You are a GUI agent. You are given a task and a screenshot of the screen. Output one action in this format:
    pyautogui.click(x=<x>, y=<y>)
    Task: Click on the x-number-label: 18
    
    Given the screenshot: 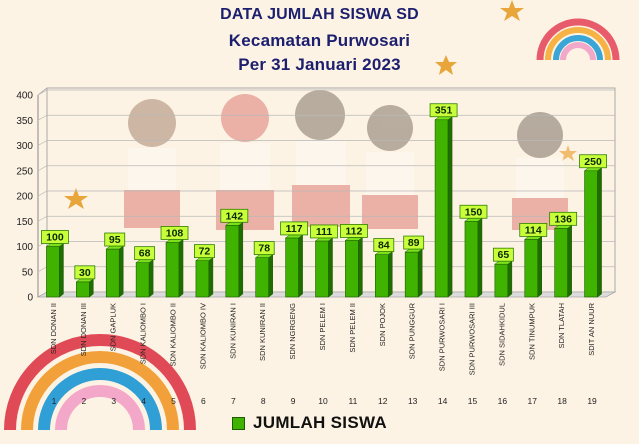 What is the action you would take?
    pyautogui.click(x=562, y=401)
    